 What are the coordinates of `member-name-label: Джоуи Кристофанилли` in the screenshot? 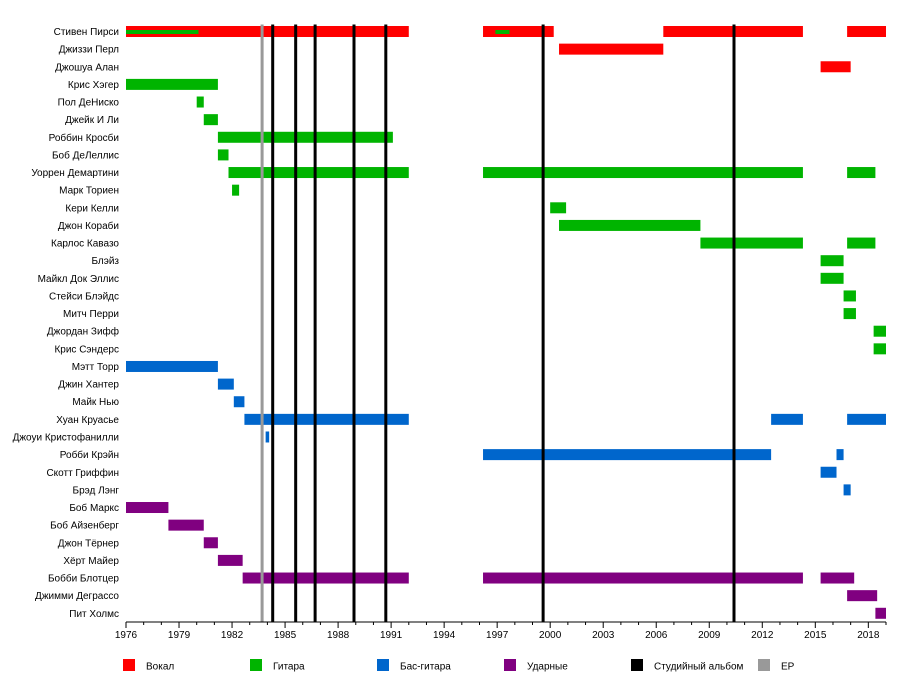 It's located at (66, 437).